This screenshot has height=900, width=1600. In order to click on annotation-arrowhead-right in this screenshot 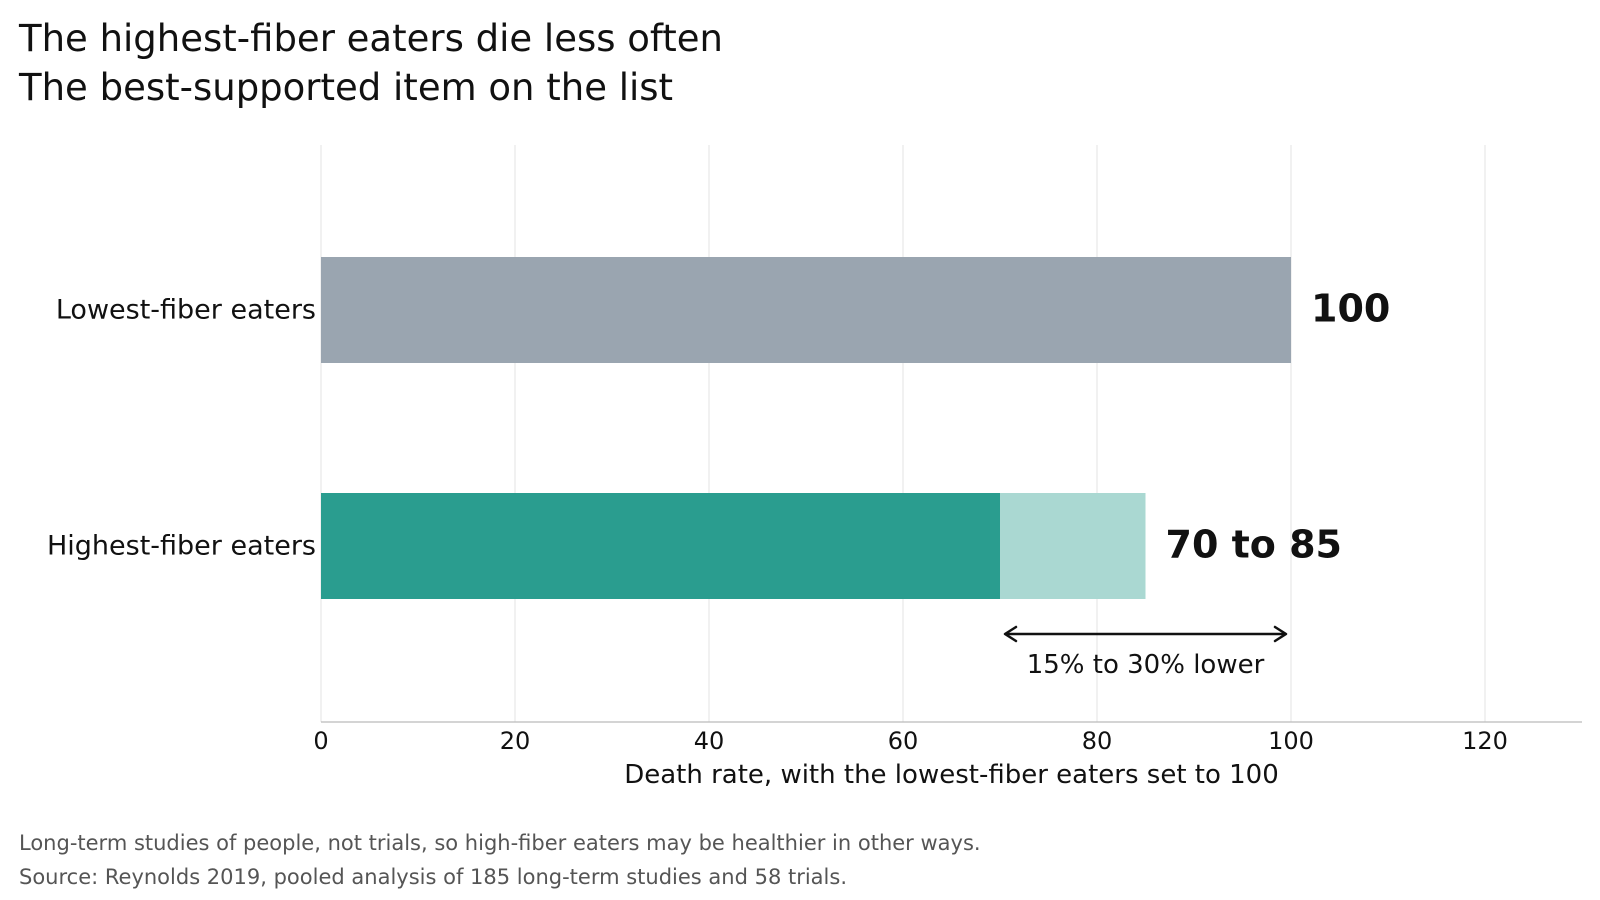, I will do `click(1280, 634)`.